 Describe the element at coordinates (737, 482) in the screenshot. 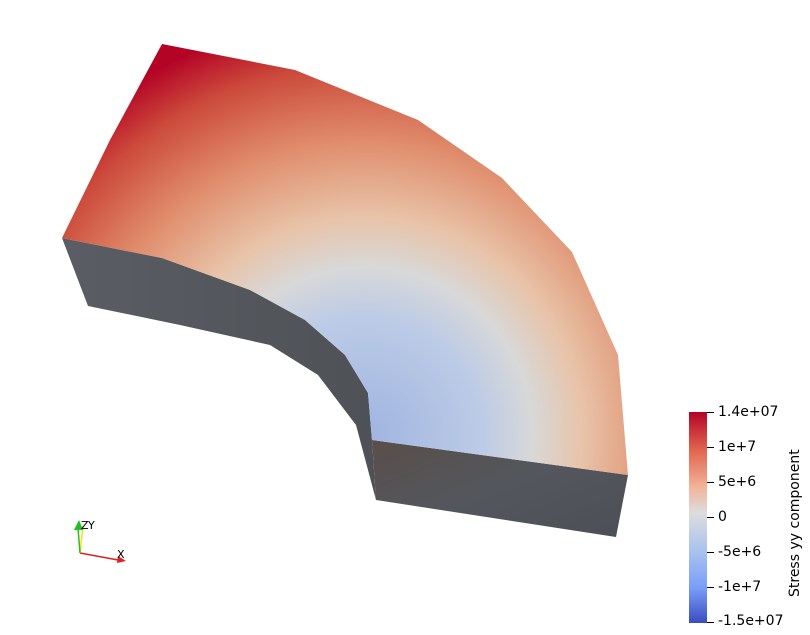

I see `colorbar-label: 5e+6` at that location.